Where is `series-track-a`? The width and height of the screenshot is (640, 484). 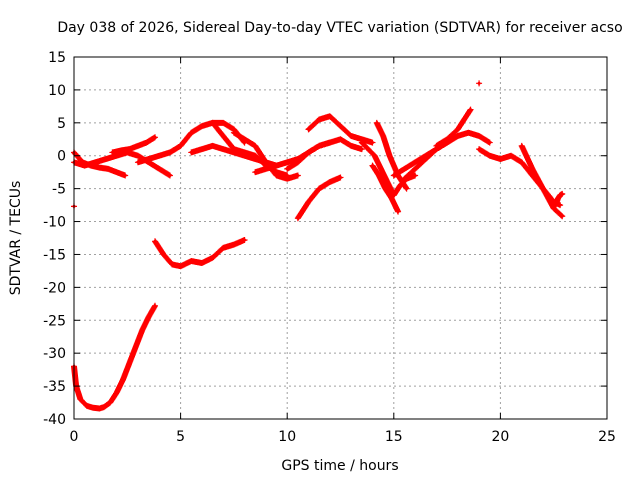
series-track-a is located at coordinates (99, 387).